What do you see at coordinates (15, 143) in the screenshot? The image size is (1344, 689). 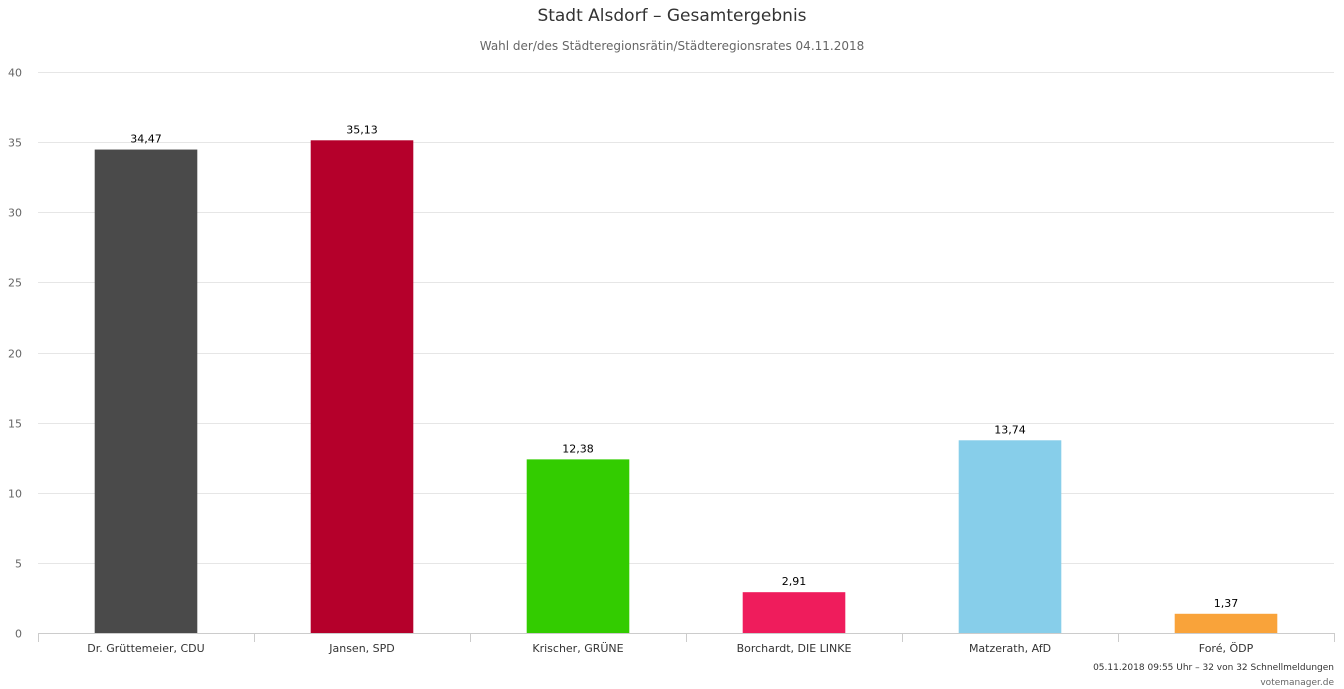 I see `y-tick-label: 35` at bounding box center [15, 143].